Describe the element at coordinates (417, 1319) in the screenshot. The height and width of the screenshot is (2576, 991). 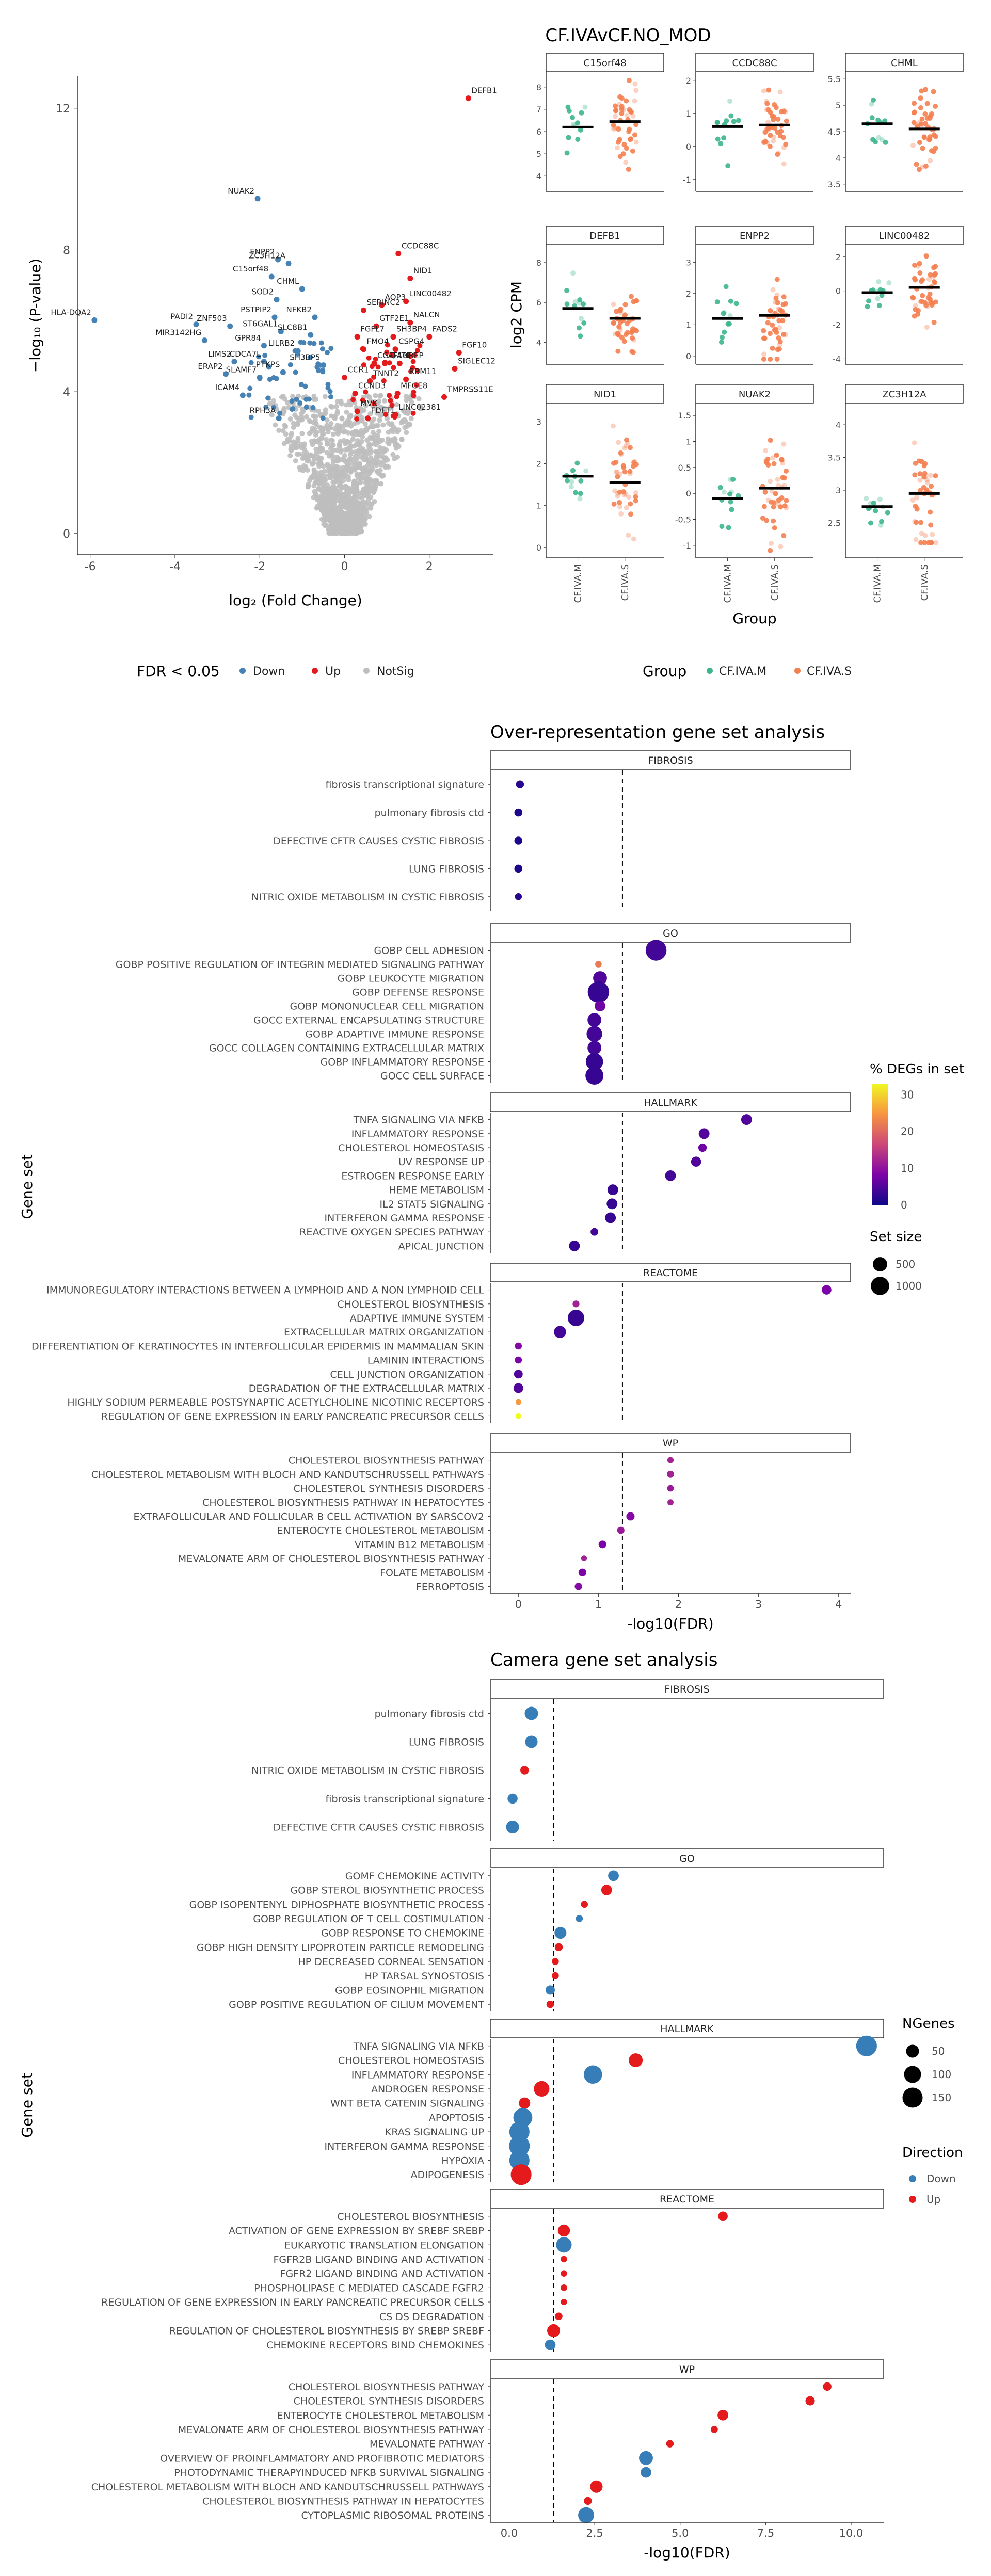
I see `ora-set-label: ADAPTIVE IMMUNE SYSTEM` at that location.